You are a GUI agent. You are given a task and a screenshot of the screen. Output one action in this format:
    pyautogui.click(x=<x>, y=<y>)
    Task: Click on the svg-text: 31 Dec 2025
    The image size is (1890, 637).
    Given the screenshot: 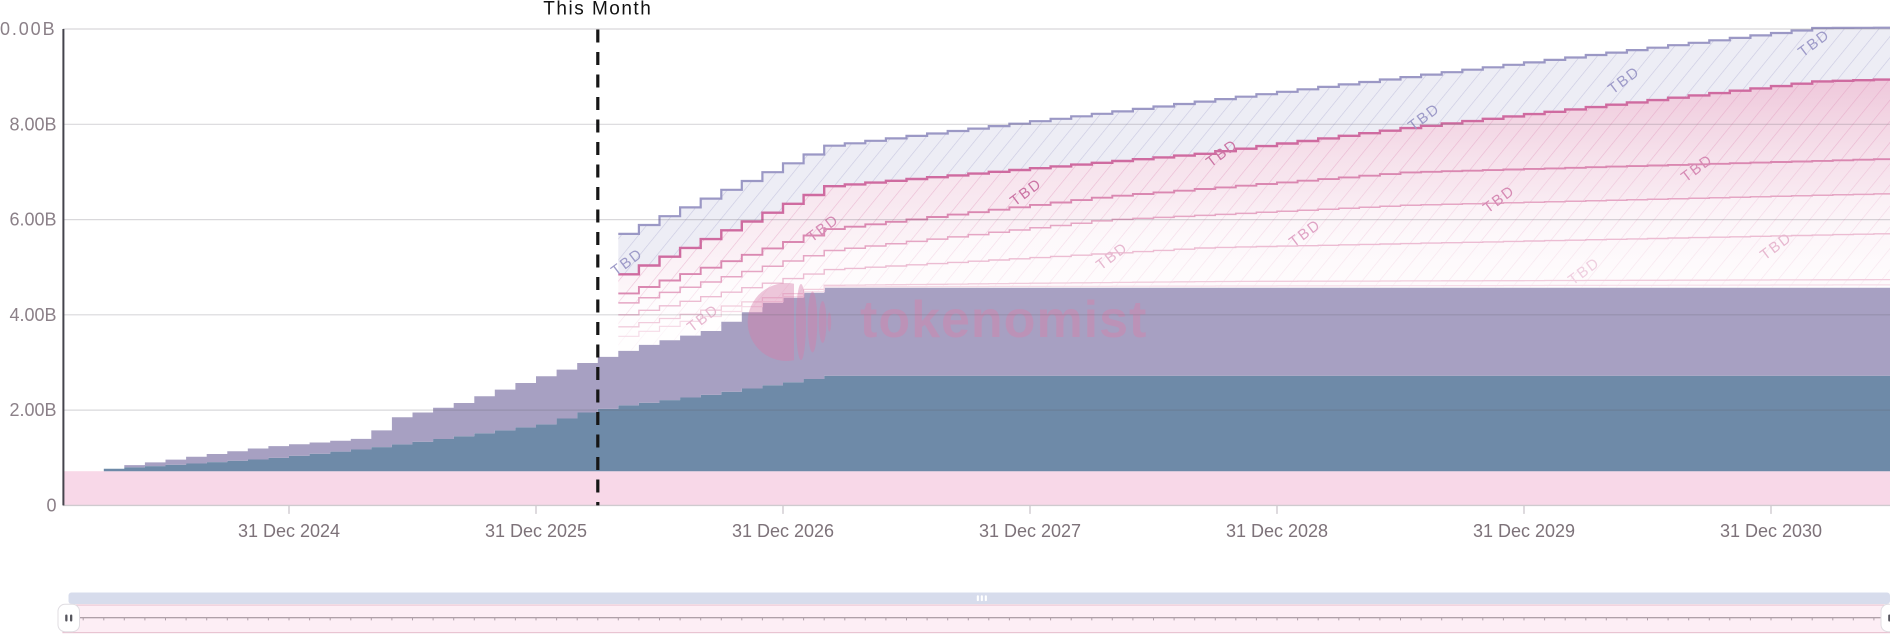 What is the action you would take?
    pyautogui.click(x=536, y=531)
    